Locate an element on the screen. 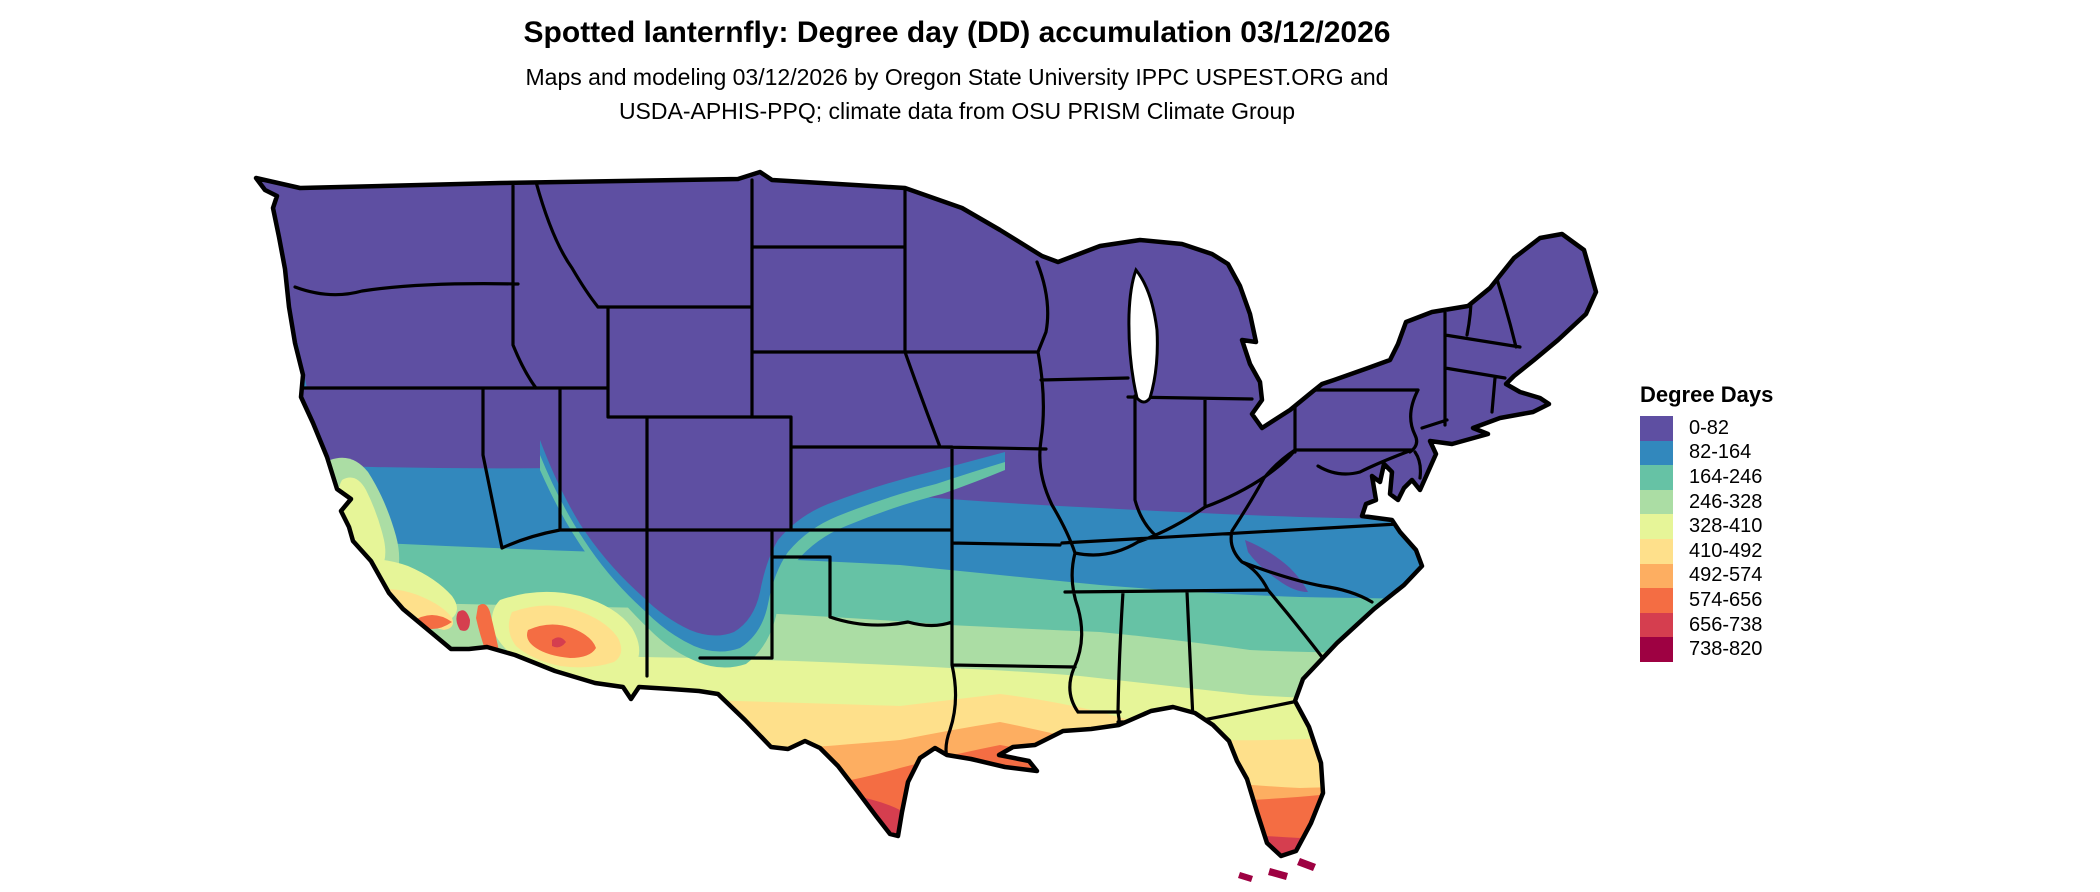 This screenshot has width=2100, height=892. arizona-red-dot is located at coordinates (559, 642).